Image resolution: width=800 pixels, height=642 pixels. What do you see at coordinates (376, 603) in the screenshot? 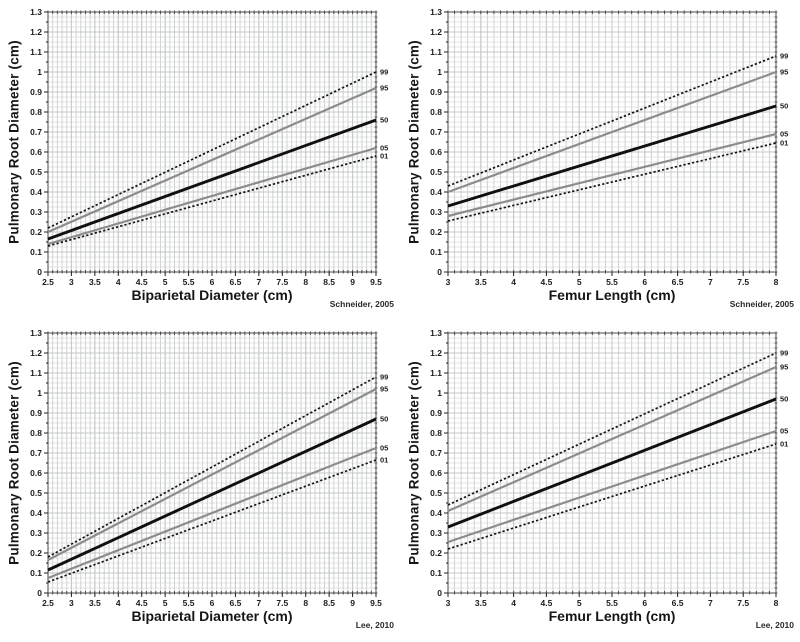
I see `svg-text: 9.5` at bounding box center [376, 603].